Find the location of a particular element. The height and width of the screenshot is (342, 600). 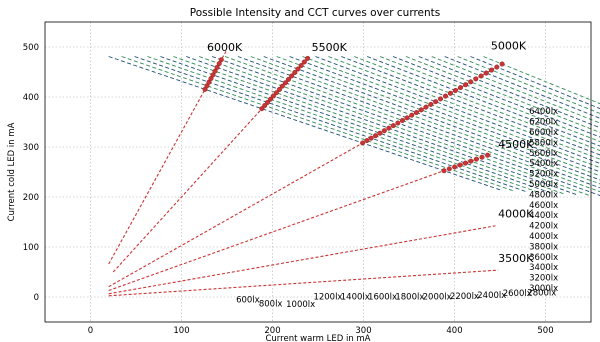

cct-label-6000K: 6000K is located at coordinates (225, 47).